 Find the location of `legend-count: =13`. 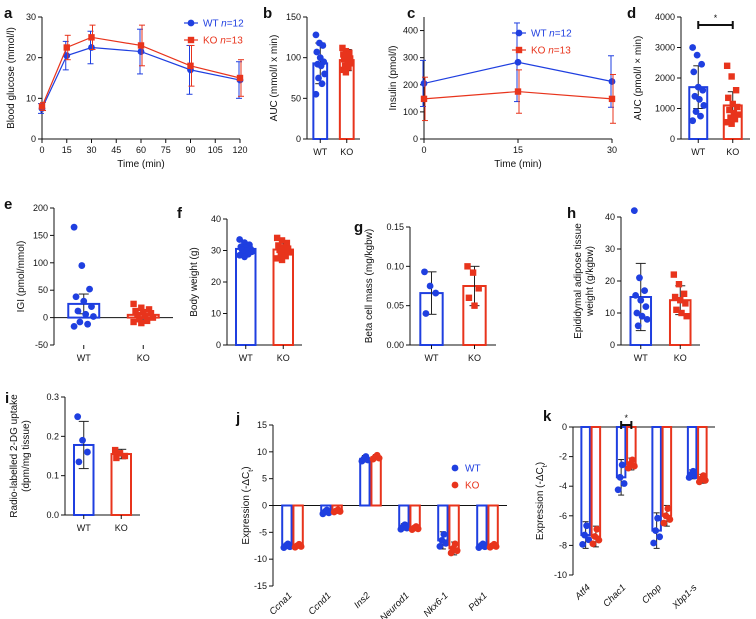

legend-count: =13 is located at coordinates (234, 41).